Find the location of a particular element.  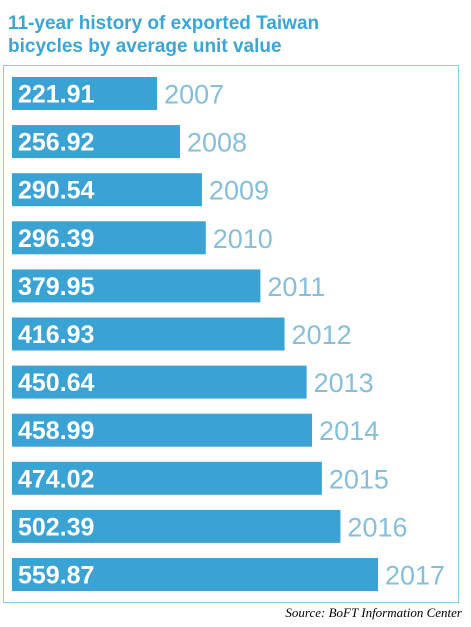

category-label: 2010 is located at coordinates (243, 239).